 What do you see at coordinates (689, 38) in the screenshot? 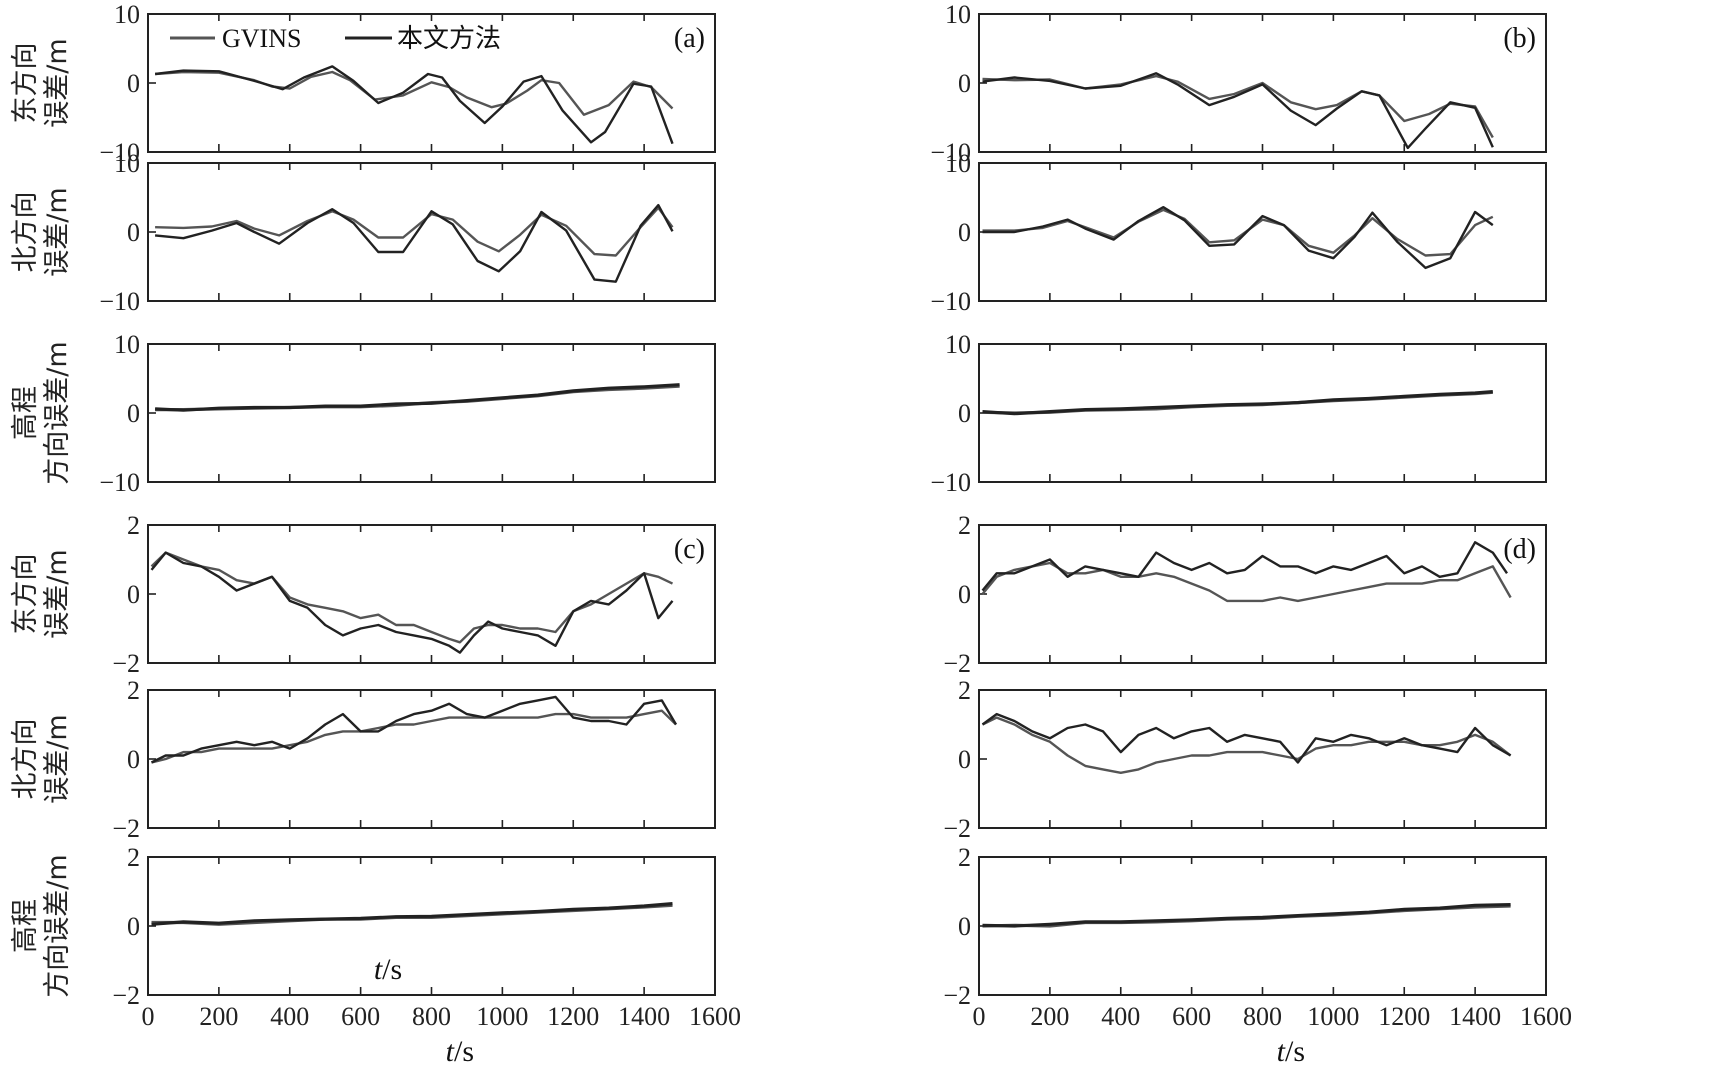
I see `panel-label: (a)` at bounding box center [689, 38].